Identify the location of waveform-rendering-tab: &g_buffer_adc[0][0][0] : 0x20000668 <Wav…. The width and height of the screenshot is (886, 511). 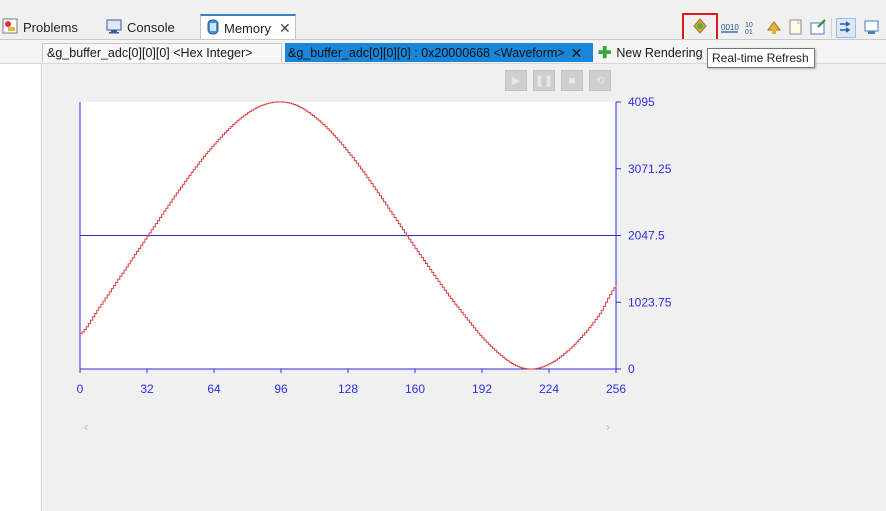
(439, 52).